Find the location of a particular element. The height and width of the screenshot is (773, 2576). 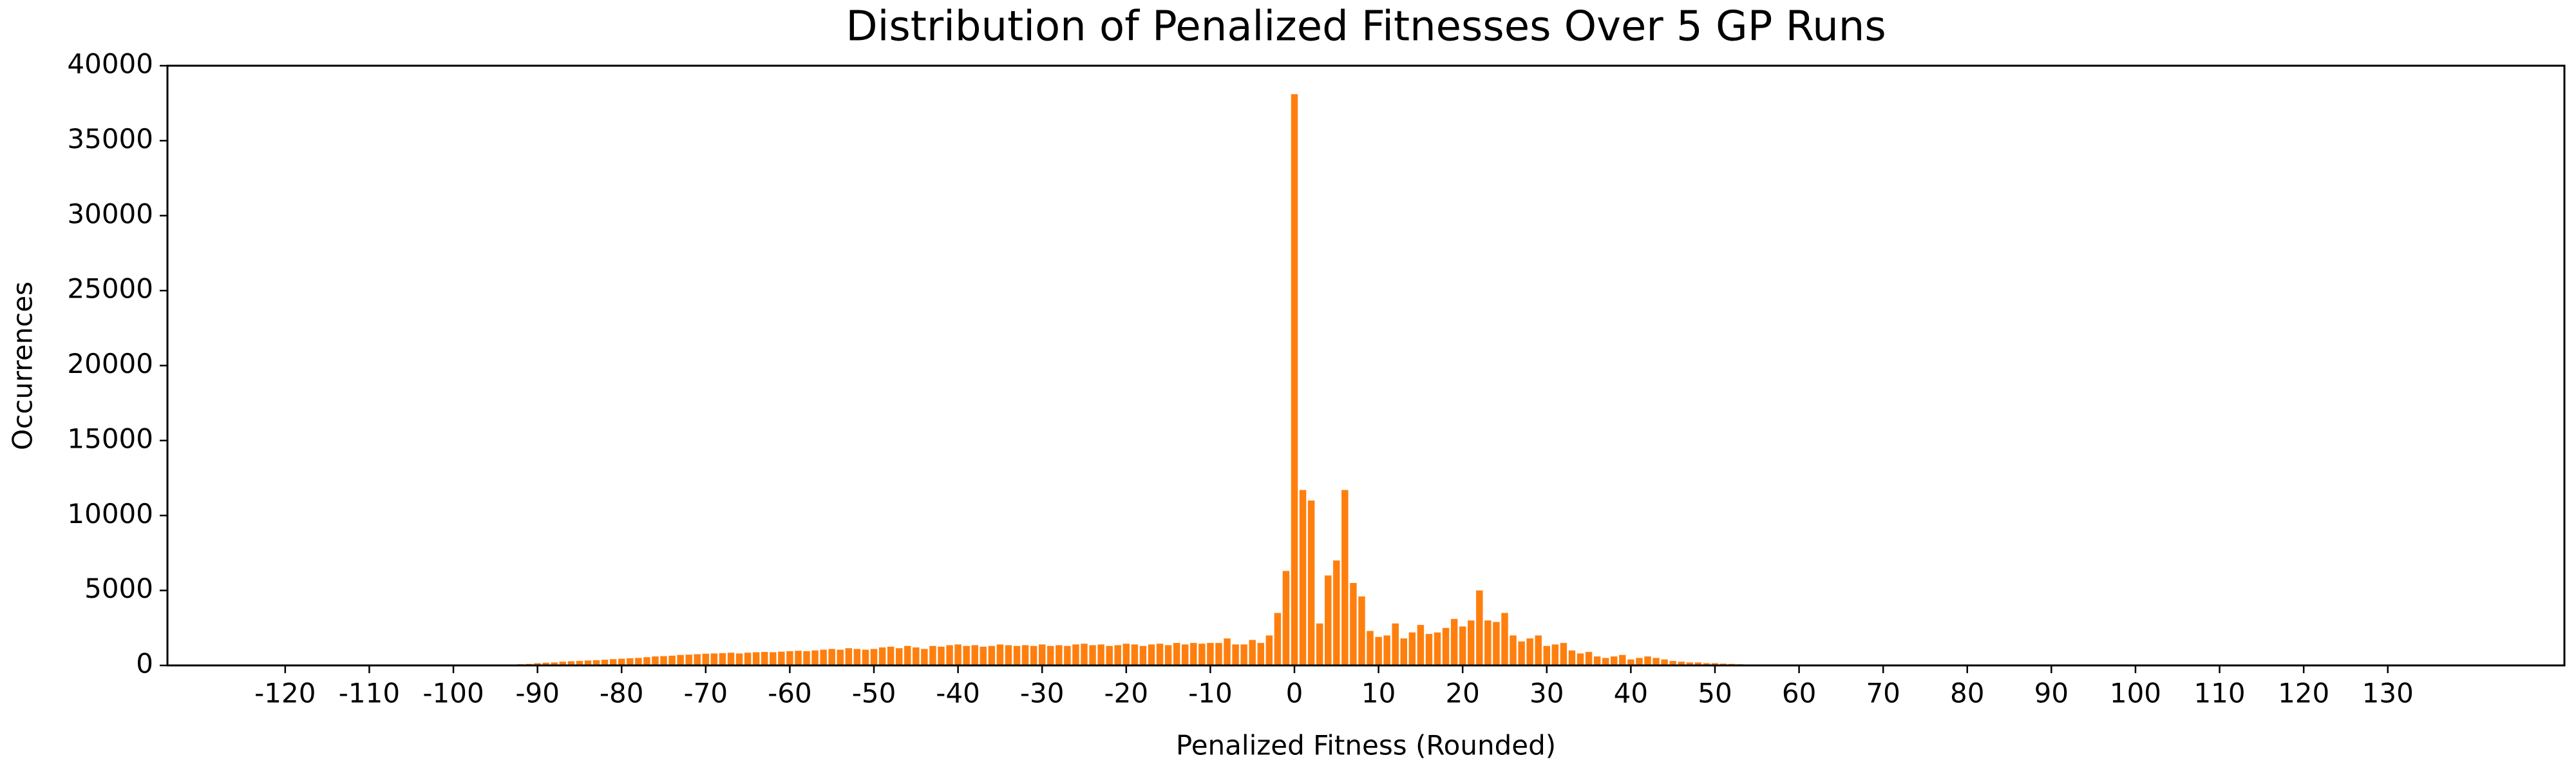

x-tick-label: -60 is located at coordinates (790, 693).